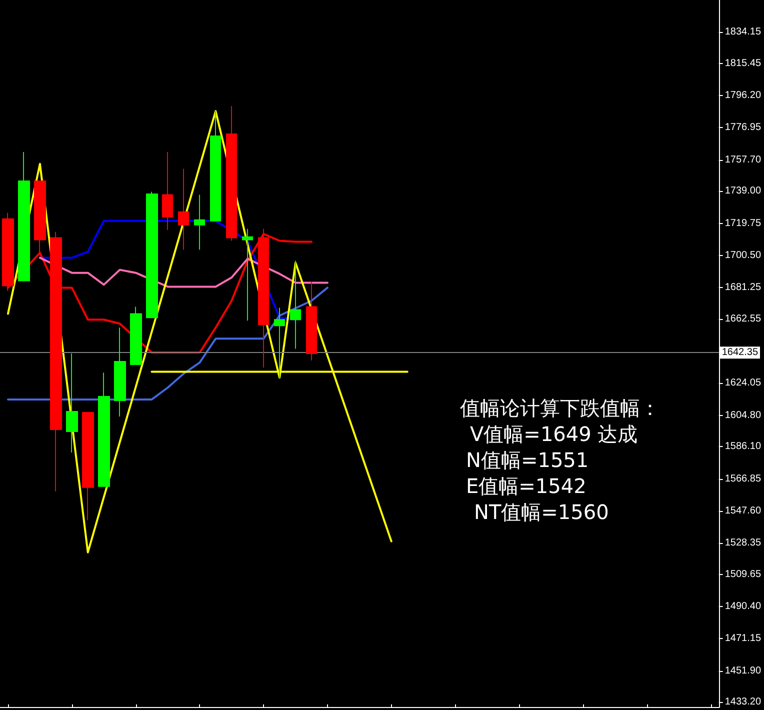 Image resolution: width=764 pixels, height=710 pixels. Describe the element at coordinates (743, 638) in the screenshot. I see `y-tick-label: 1471.15` at that location.